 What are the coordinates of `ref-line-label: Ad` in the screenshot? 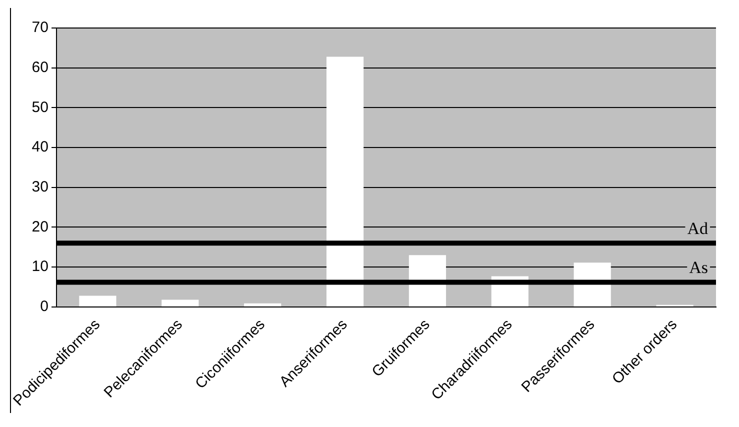 It's located at (697, 228).